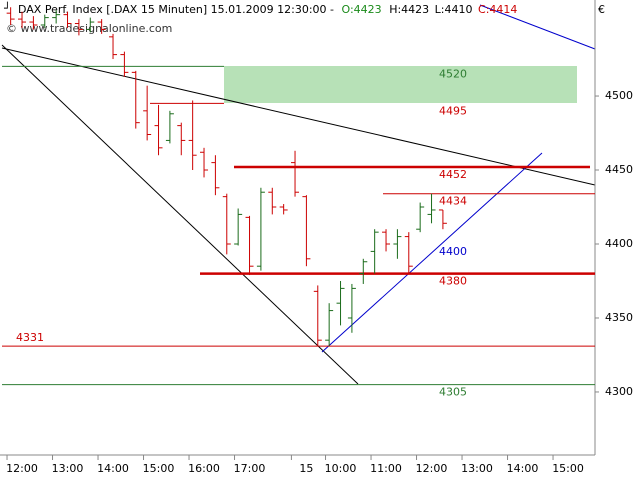  Describe the element at coordinates (250, 468) in the screenshot. I see `x-tick-label: 17:00` at that location.